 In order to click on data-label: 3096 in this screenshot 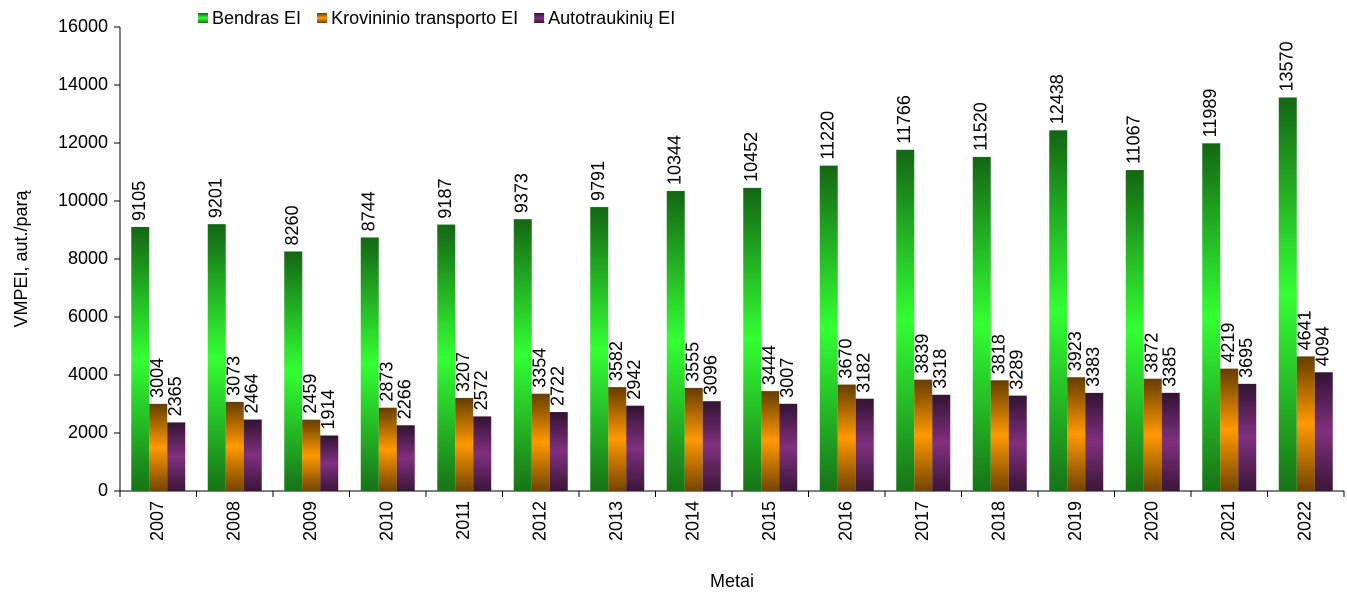, I will do `click(711, 375)`.